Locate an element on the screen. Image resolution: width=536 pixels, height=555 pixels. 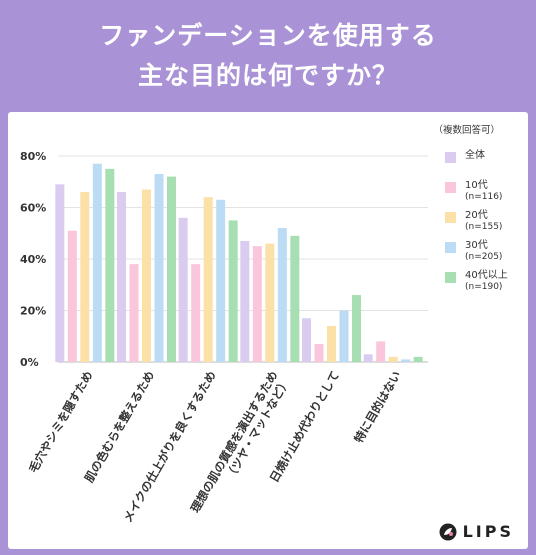
legend-series-name: 40代以上 is located at coordinates (486, 275).